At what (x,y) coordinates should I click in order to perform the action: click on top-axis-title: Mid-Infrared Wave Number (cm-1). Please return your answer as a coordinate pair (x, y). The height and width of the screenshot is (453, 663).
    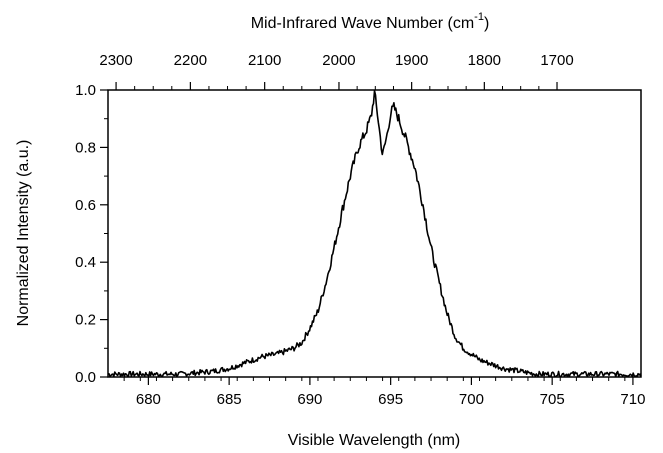
    Looking at the image, I should click on (370, 21).